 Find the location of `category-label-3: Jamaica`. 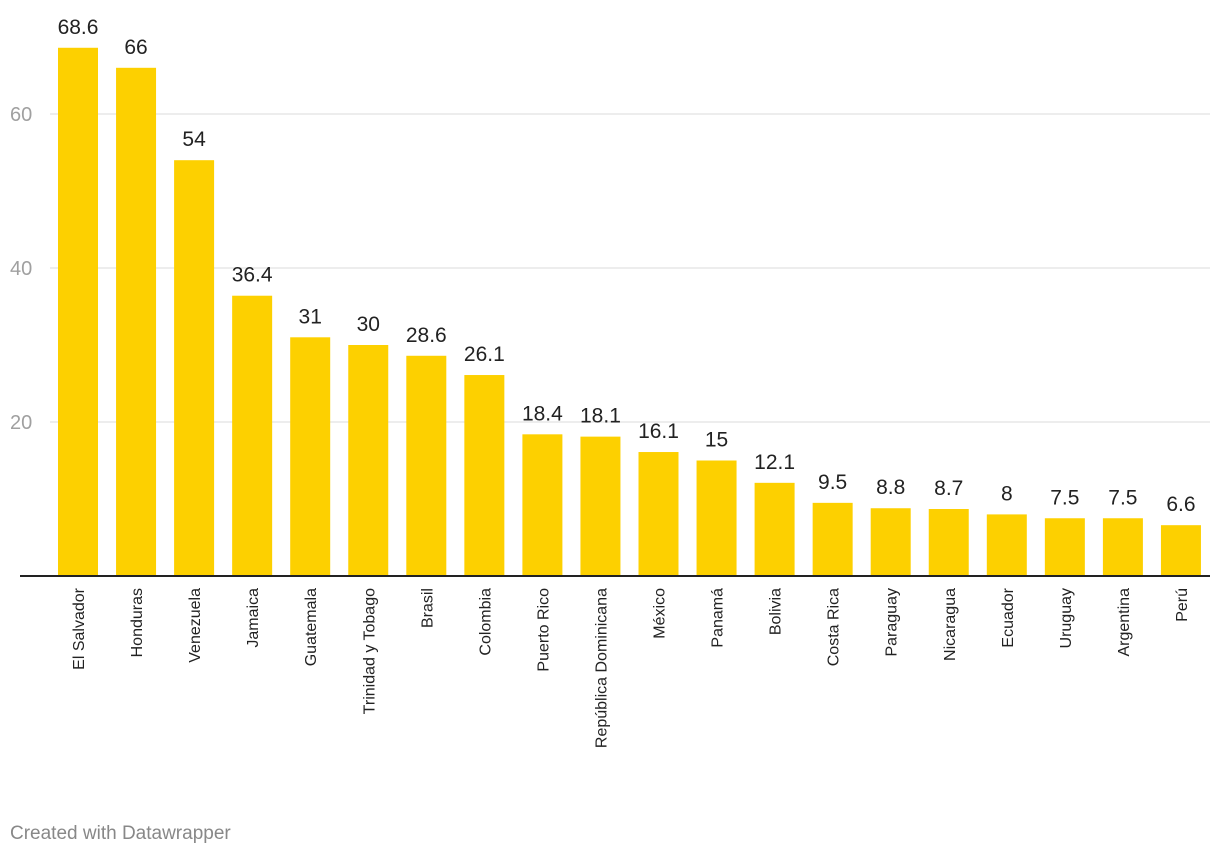

category-label-3: Jamaica is located at coordinates (253, 618).